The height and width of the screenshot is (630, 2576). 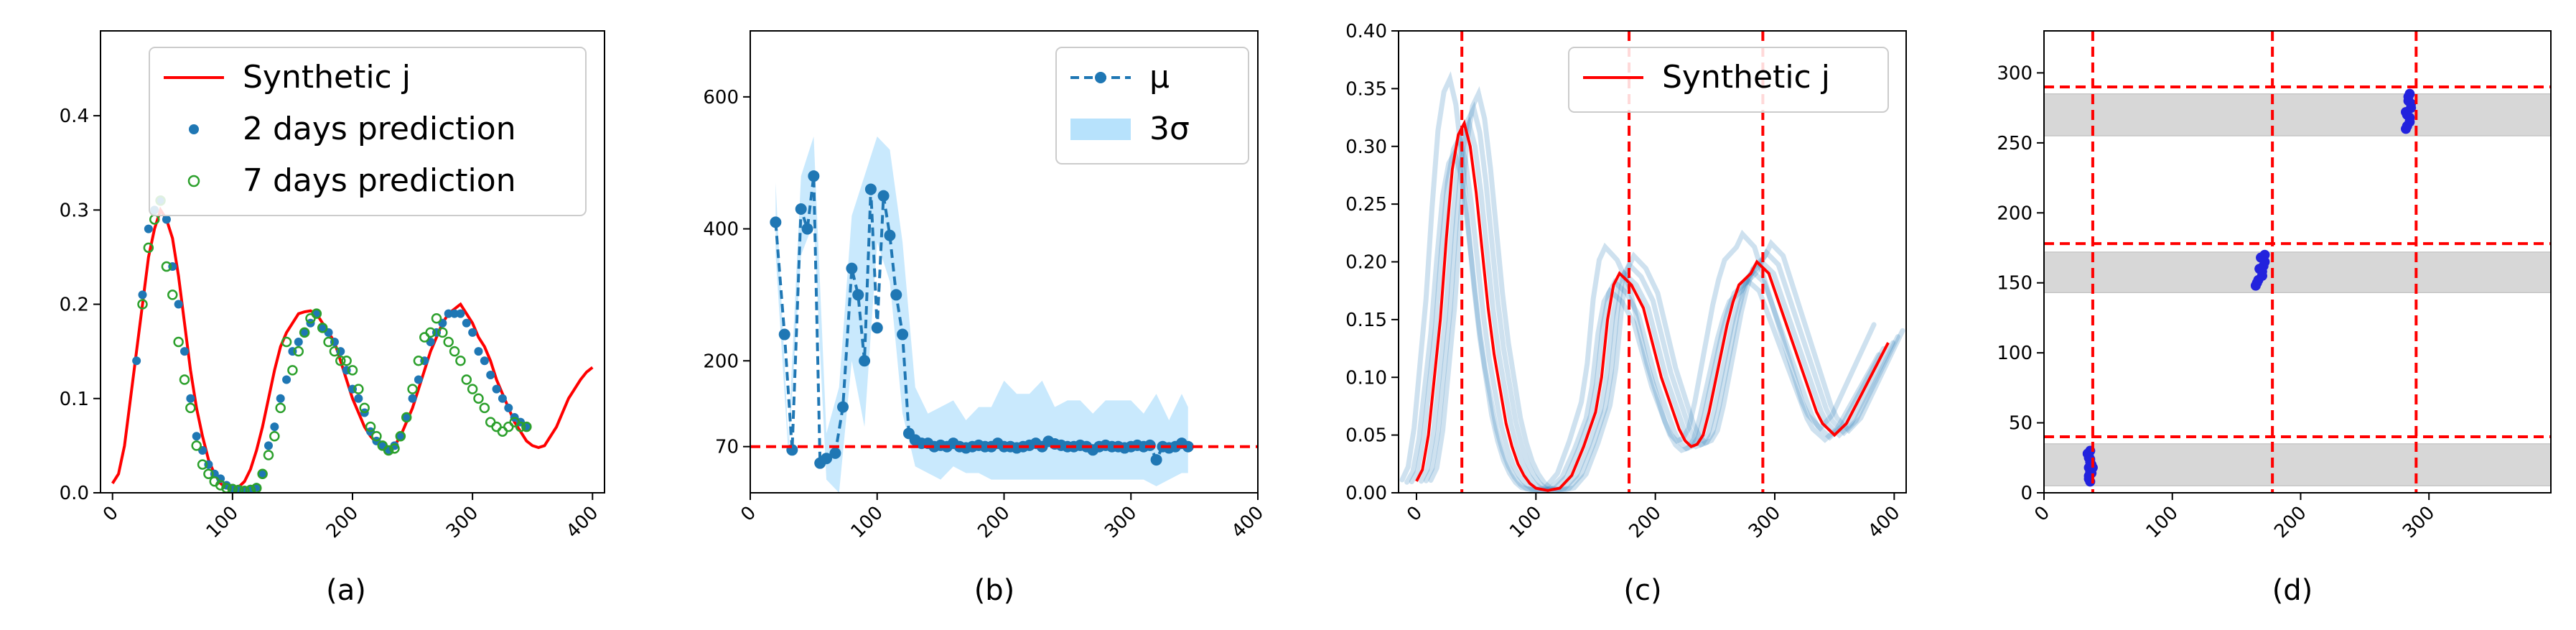 What do you see at coordinates (1366, 263) in the screenshot?
I see `y-tick-label: 0.20` at bounding box center [1366, 263].